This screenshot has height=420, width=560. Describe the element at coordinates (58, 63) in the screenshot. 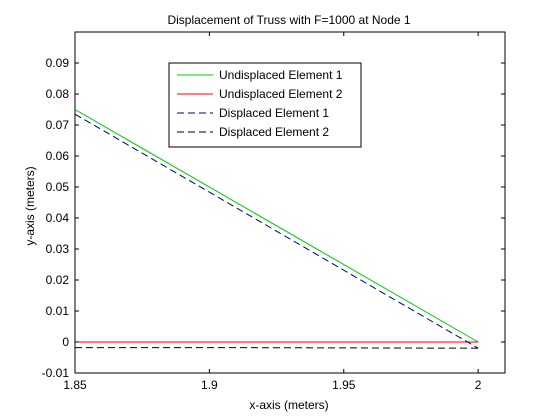

I see `y-tick-label: 0.09` at that location.